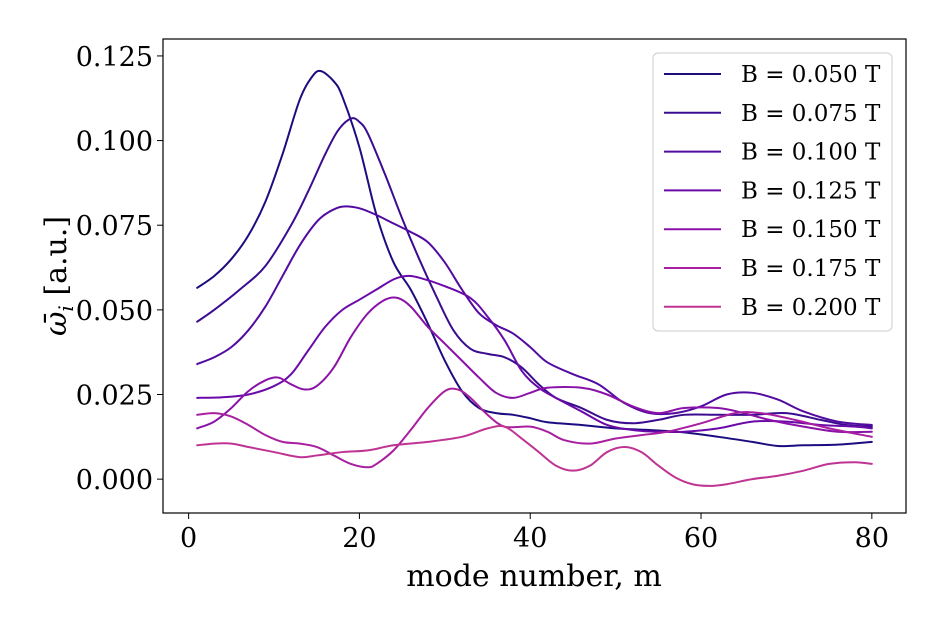 This screenshot has height=630, width=944. Describe the element at coordinates (811, 114) in the screenshot. I see `legend-label: B = 0.075 T` at that location.